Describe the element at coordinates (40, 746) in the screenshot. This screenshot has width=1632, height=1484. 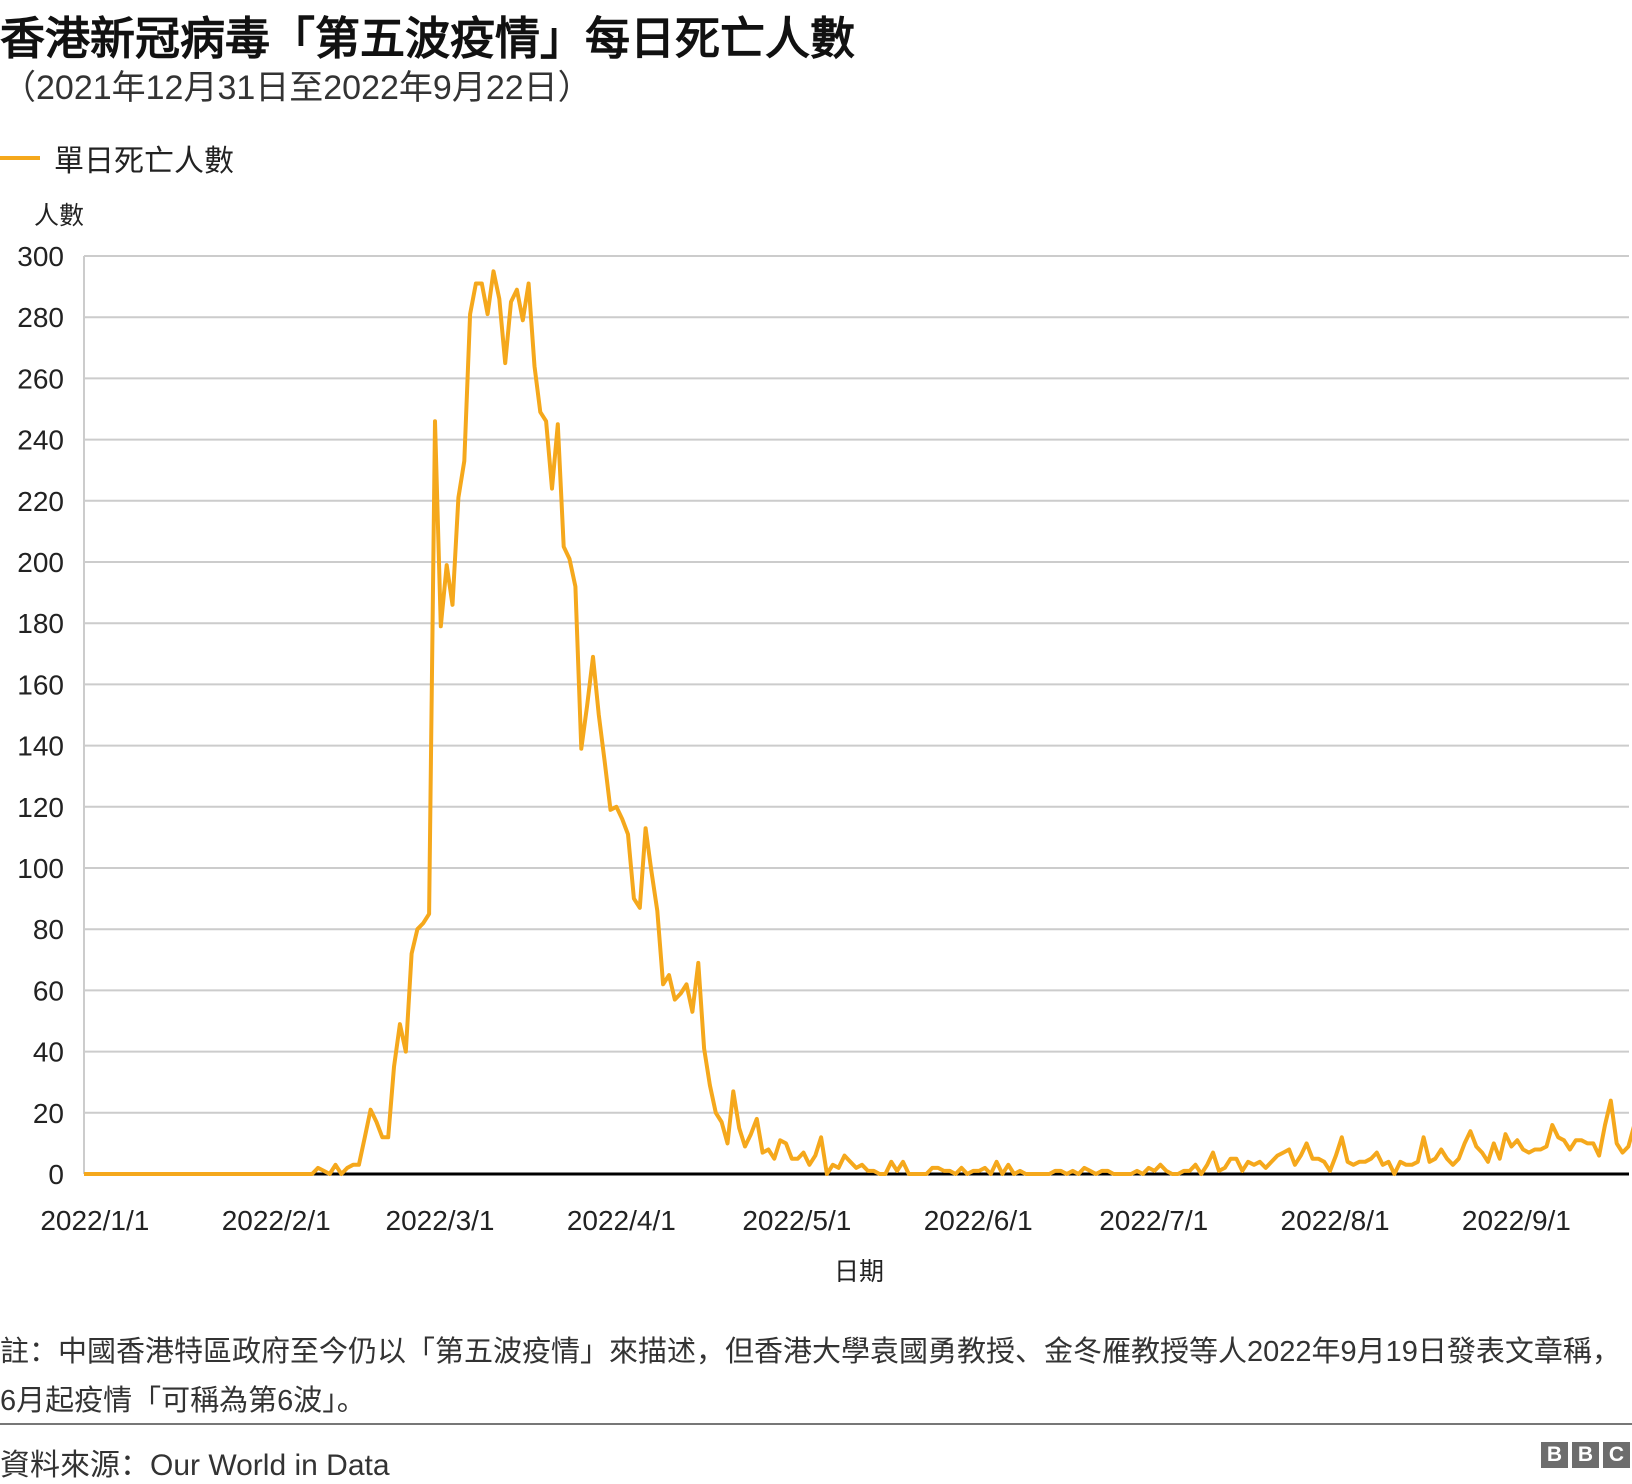
I see `y-tick-label: 140` at that location.